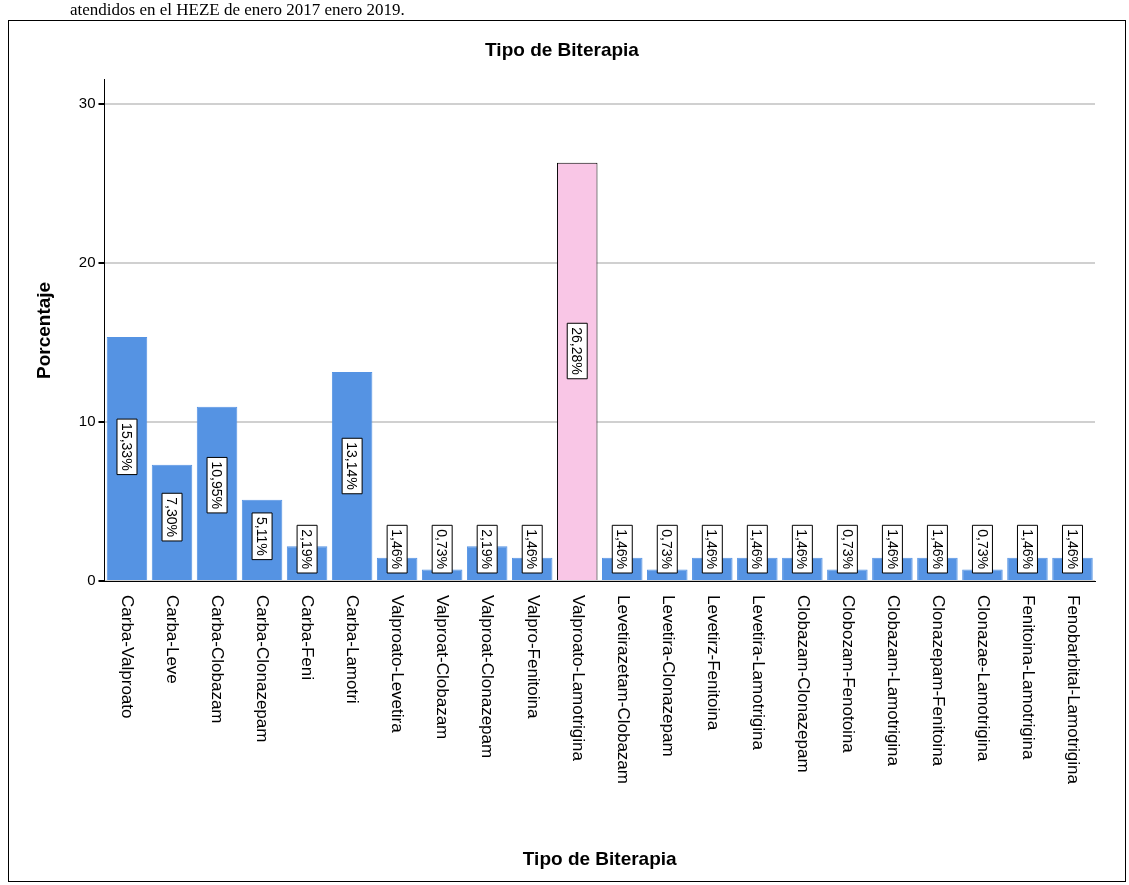 The image size is (1129, 885). Describe the element at coordinates (1073, 690) in the screenshot. I see `x-tick-label: Fenobarbital-Lamotrigina` at that location.